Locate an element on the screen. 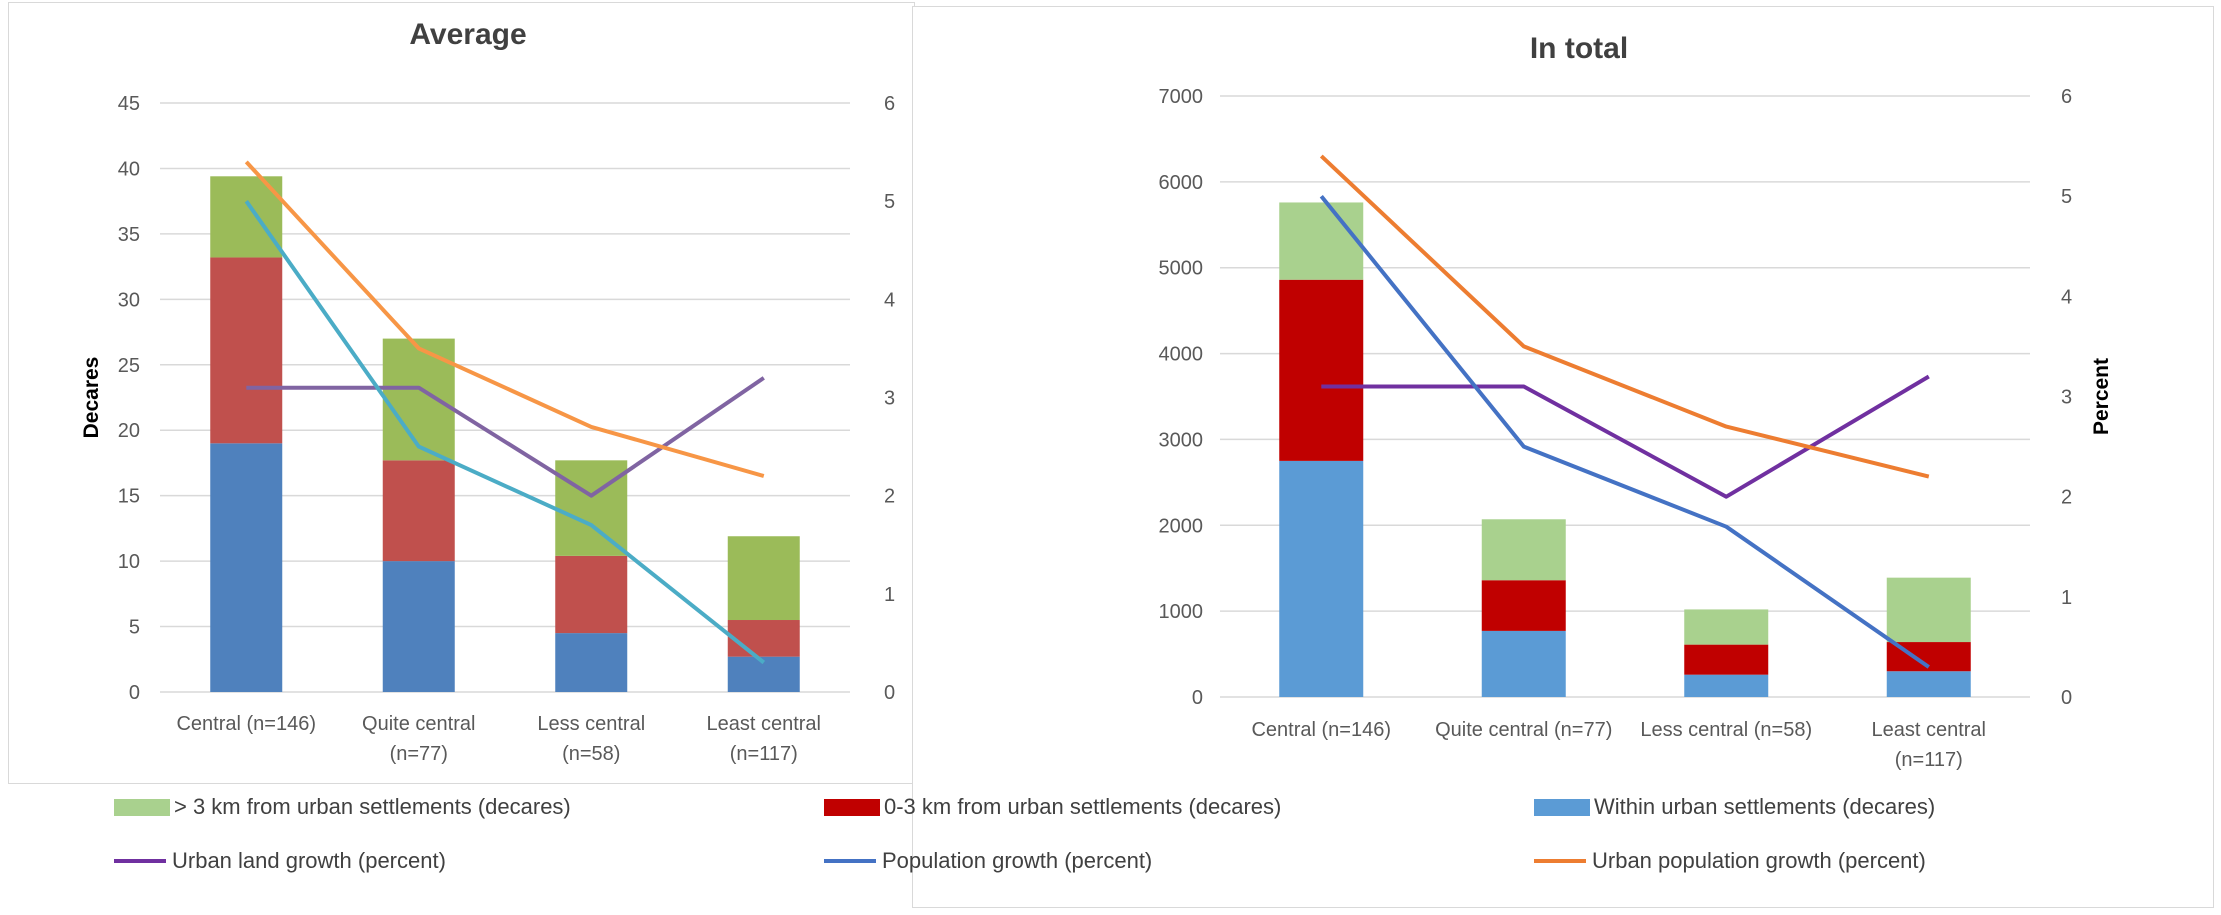 This screenshot has height=915, width=2221. average-y-tick-label: 10 is located at coordinates (129, 562).